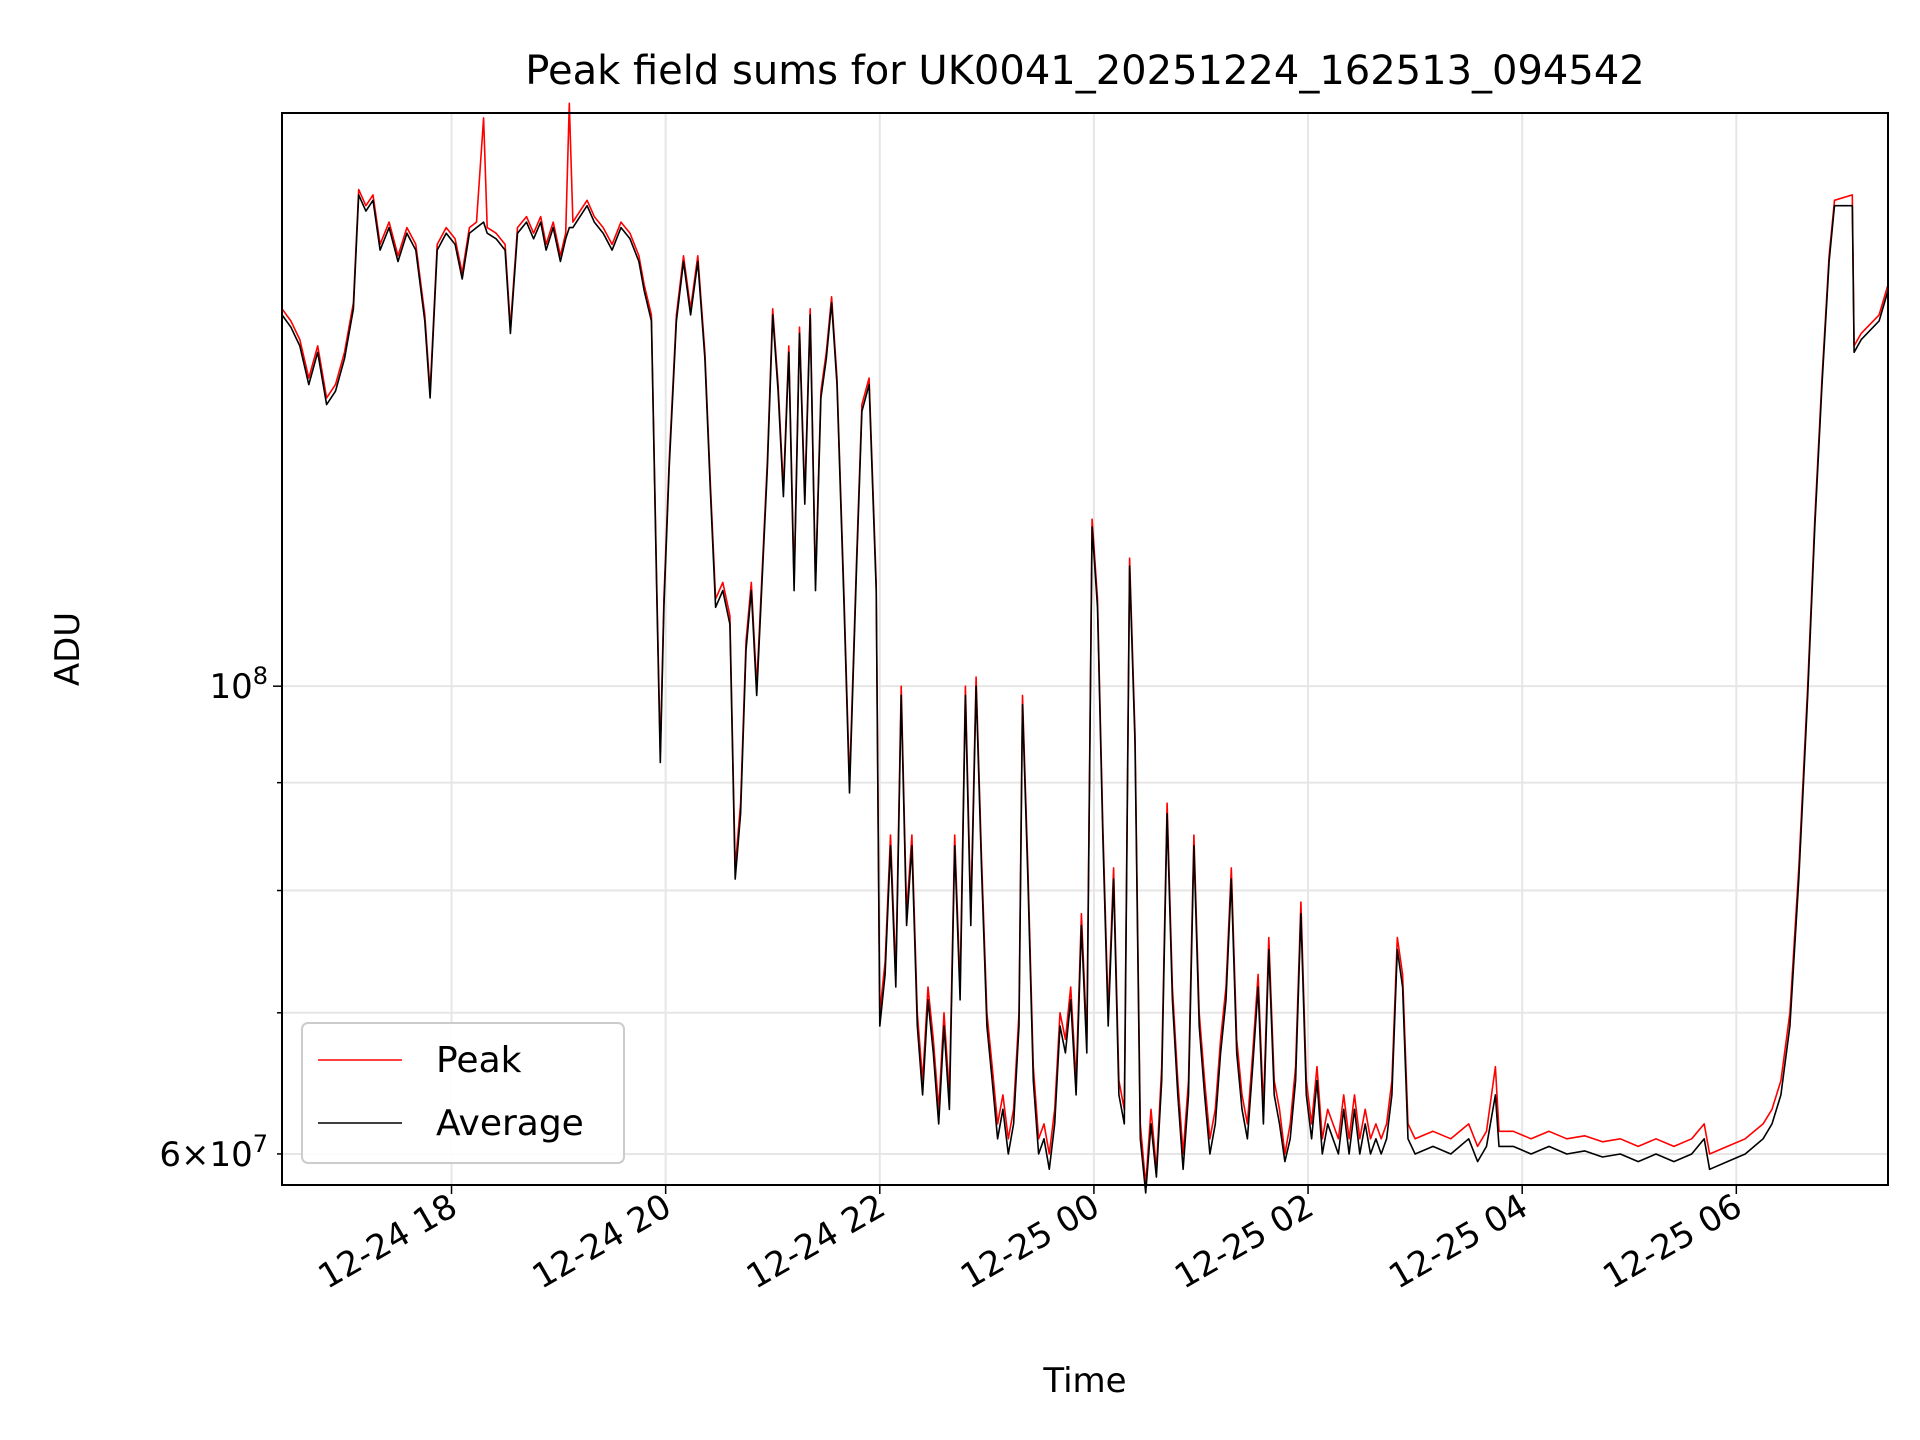  I want to click on x-tick-label: 12-25 04, so click(1458, 1241).